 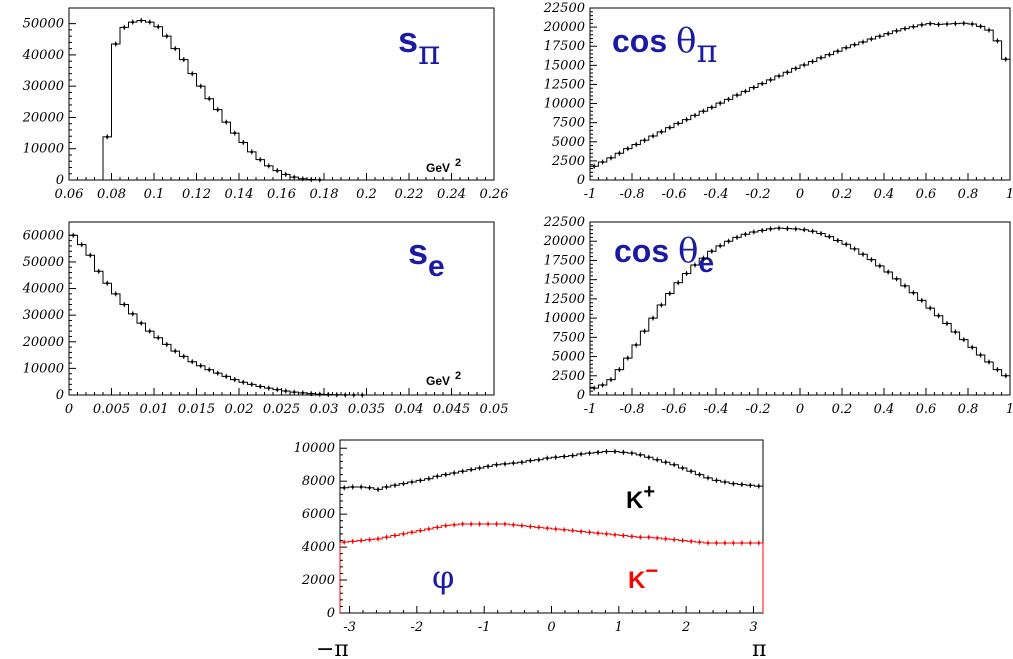 I want to click on x-tick-label: -3, so click(x=349, y=627).